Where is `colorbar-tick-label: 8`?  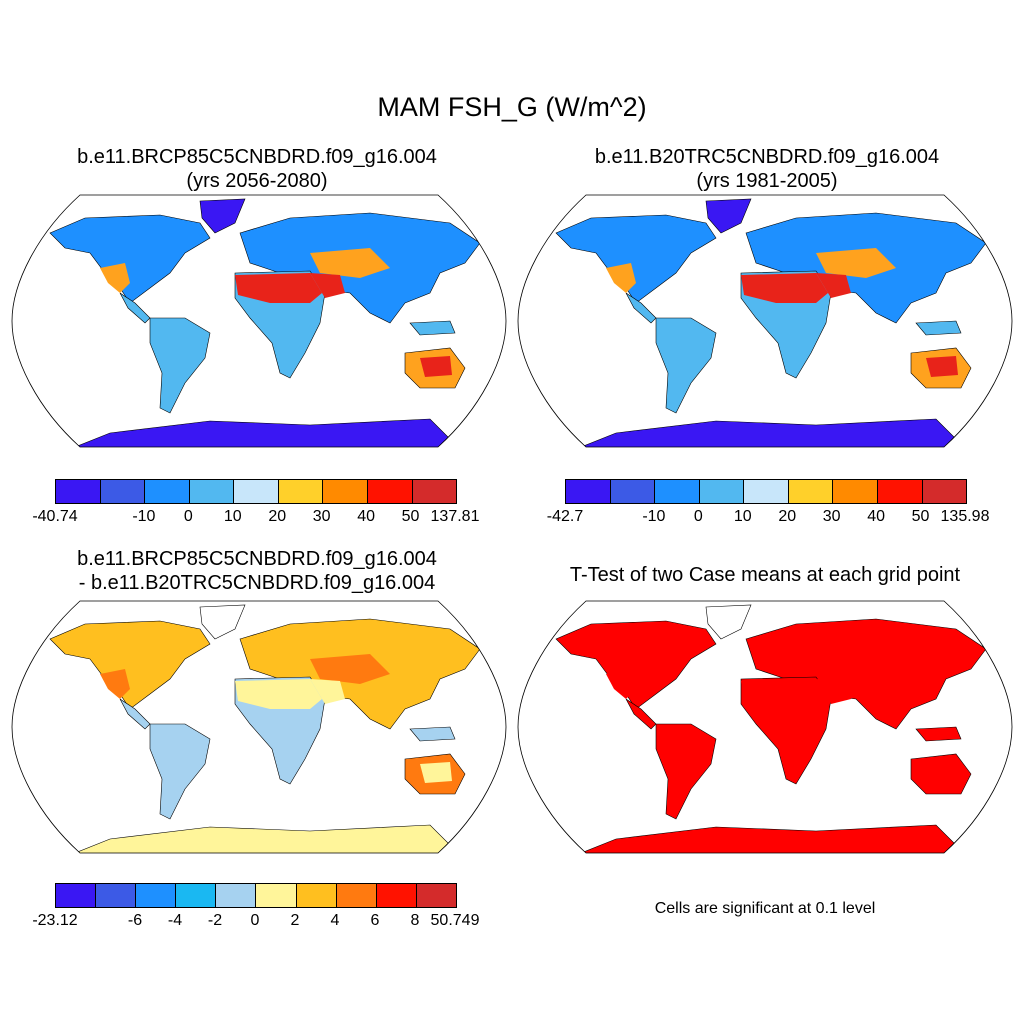
colorbar-tick-label: 8 is located at coordinates (415, 920).